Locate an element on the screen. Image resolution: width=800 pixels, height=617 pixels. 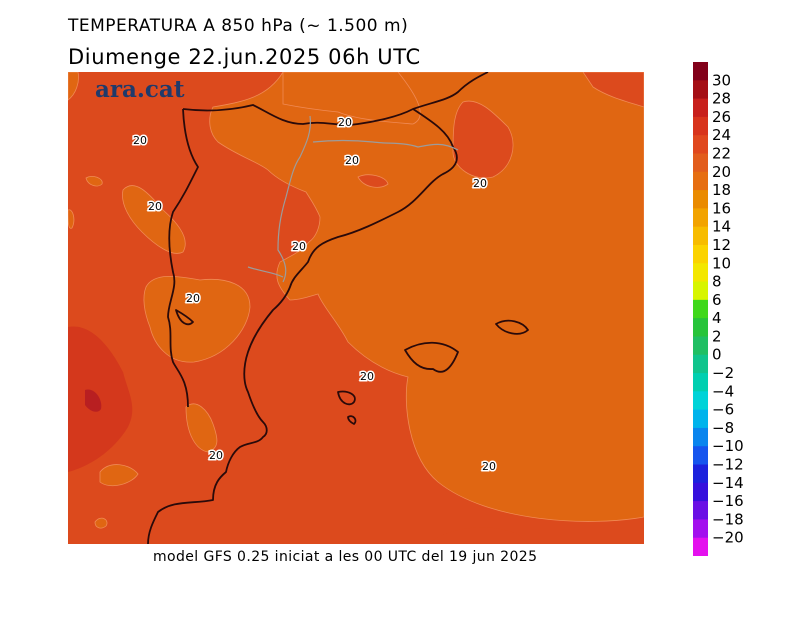
ara-cat-logo: ara.cat is located at coordinates (140, 89).